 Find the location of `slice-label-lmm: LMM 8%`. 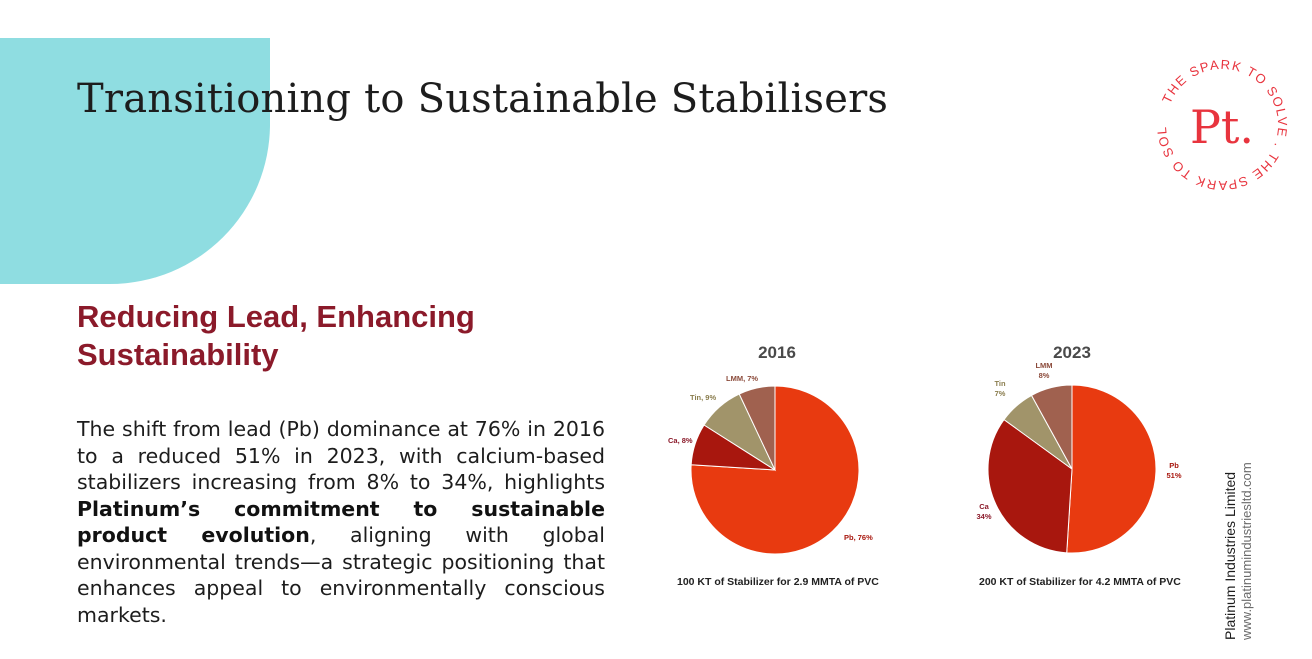

slice-label-lmm: LMM 8% is located at coordinates (1043, 371).